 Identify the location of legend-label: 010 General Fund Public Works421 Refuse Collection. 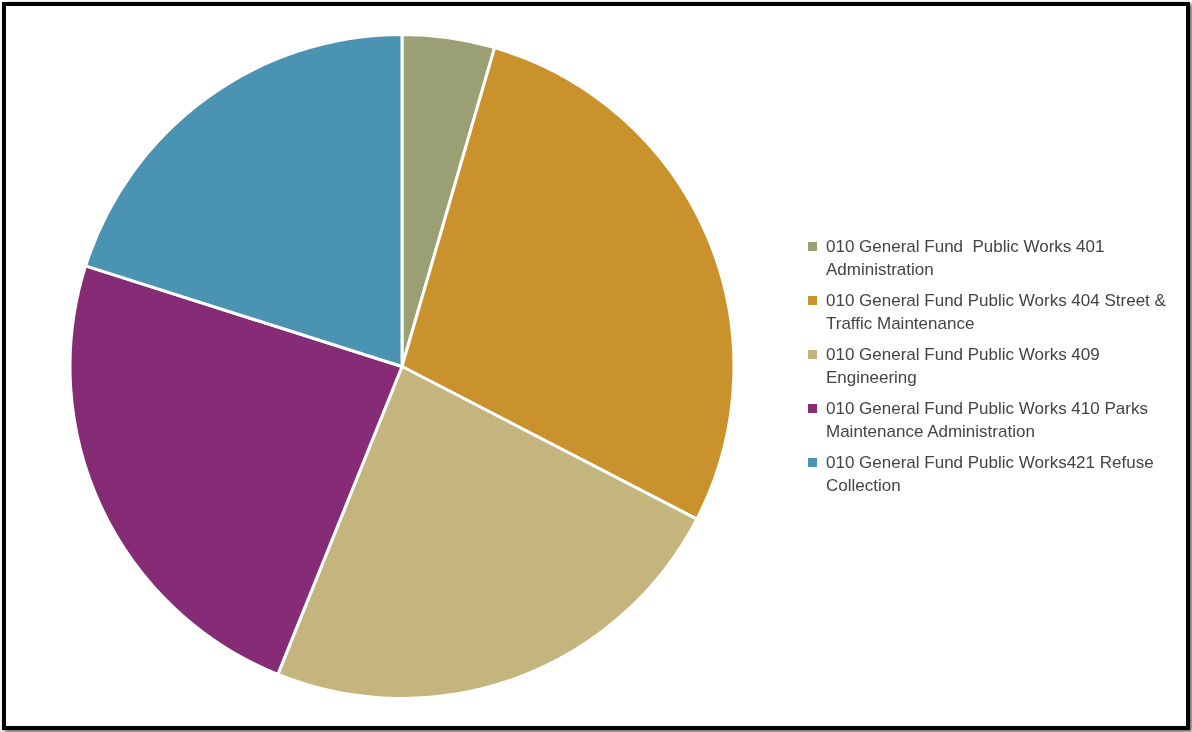
(990, 474).